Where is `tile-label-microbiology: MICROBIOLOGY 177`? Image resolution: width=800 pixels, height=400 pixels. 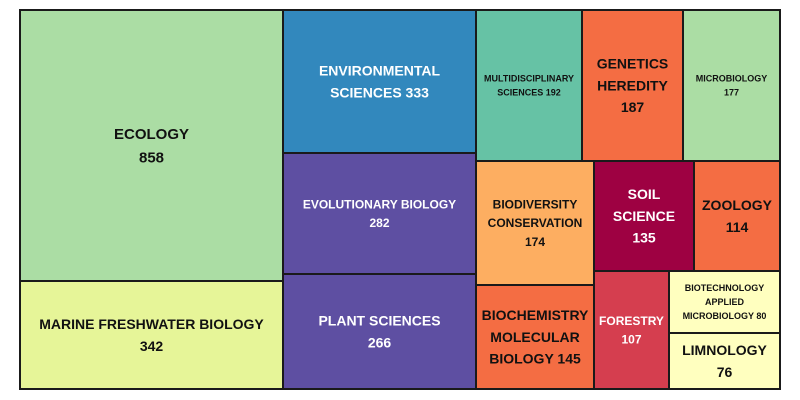
tile-label-microbiology: MICROBIOLOGY 177 is located at coordinates (732, 86).